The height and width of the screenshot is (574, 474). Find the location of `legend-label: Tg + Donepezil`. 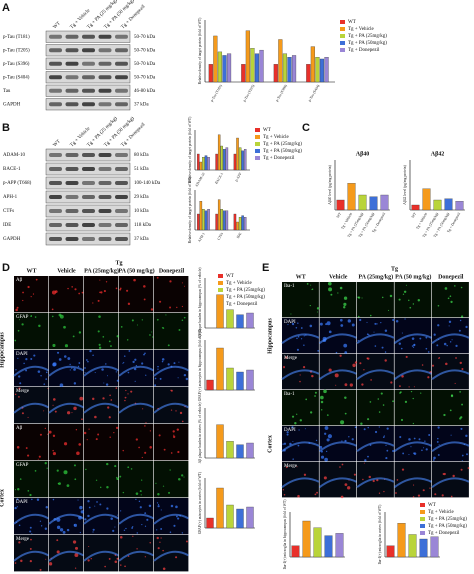

legend-label: Tg + Donepezil is located at coordinates (364, 50).